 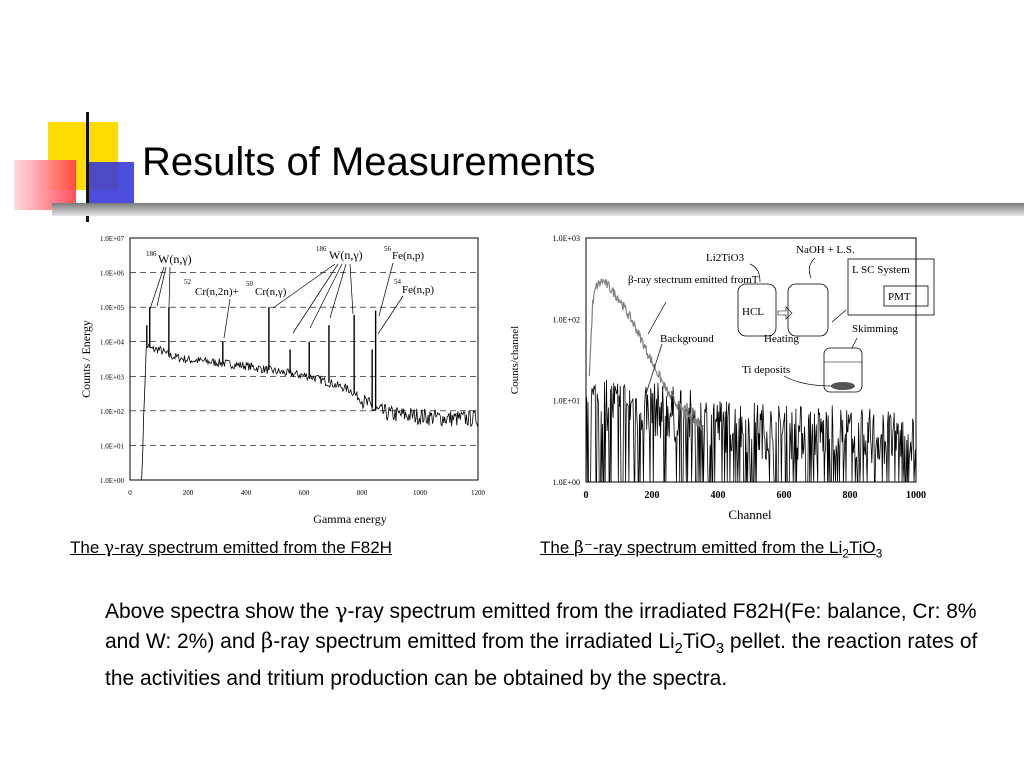 I want to click on inset-label-pmt: PMT, so click(x=899, y=297).